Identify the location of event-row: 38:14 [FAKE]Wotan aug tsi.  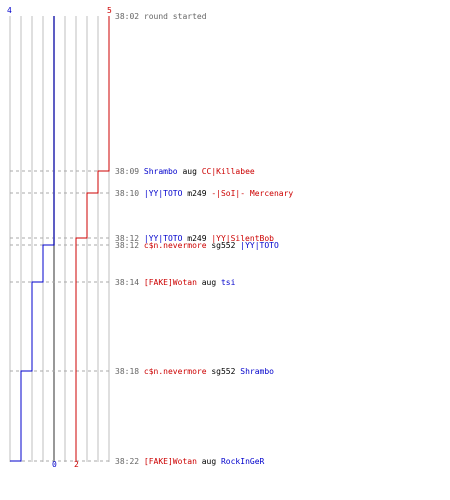
(175, 282).